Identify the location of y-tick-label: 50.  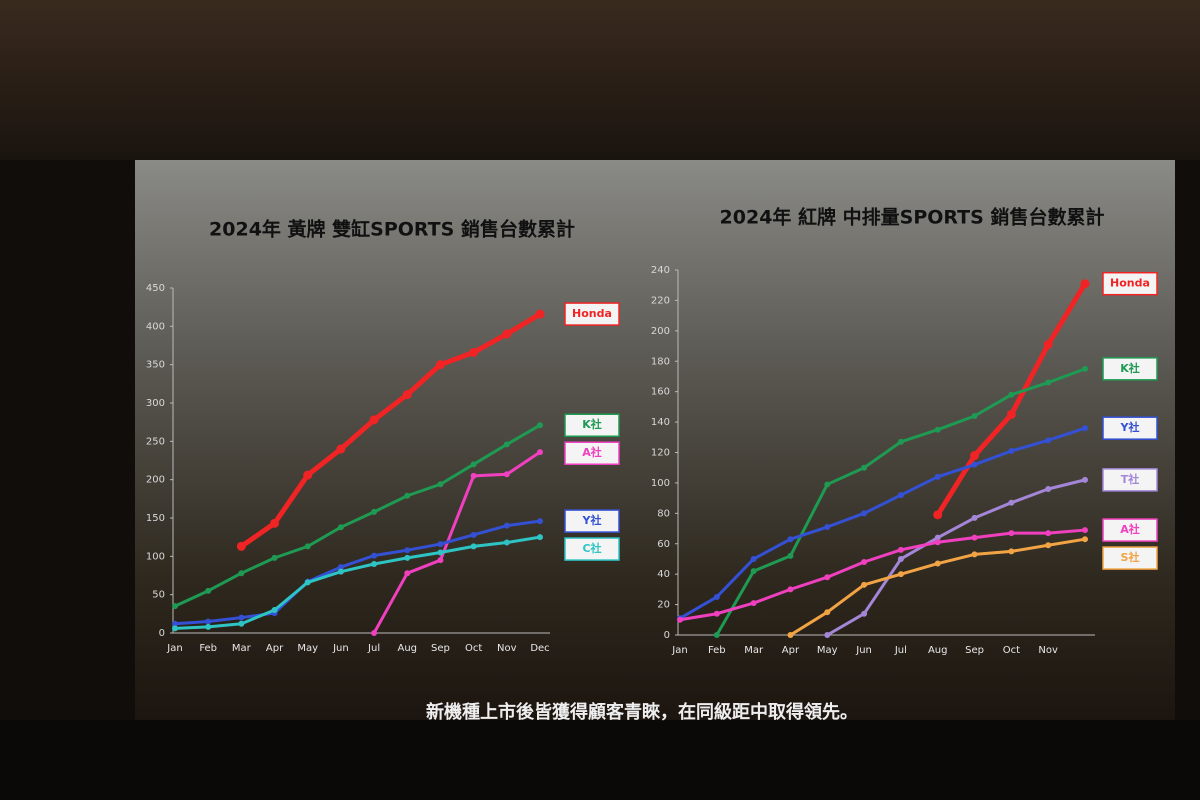
(158, 595).